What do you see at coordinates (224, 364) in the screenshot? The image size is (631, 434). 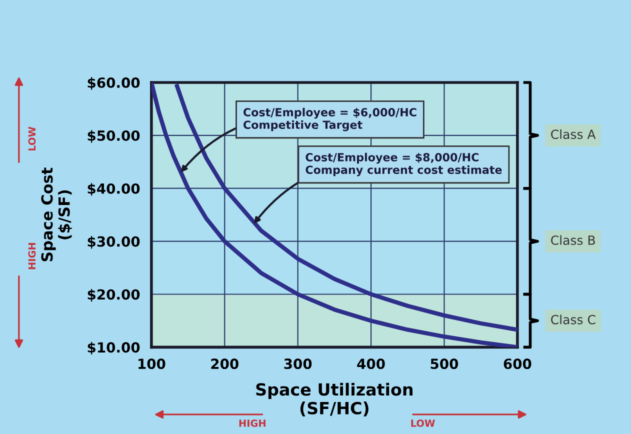 I see `x-tick-label: 200` at bounding box center [224, 364].